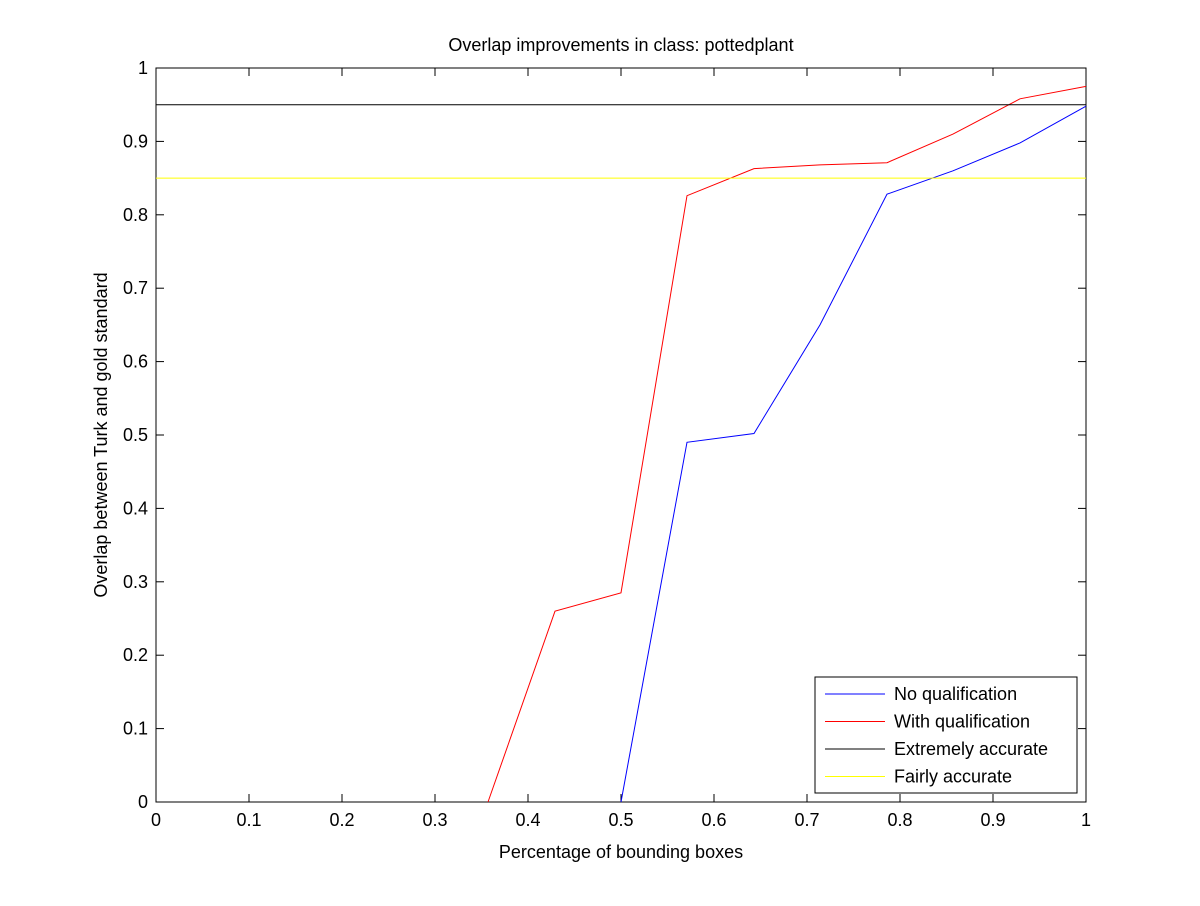 The image size is (1200, 906). I want to click on y-tick-label: 0.5, so click(135, 435).